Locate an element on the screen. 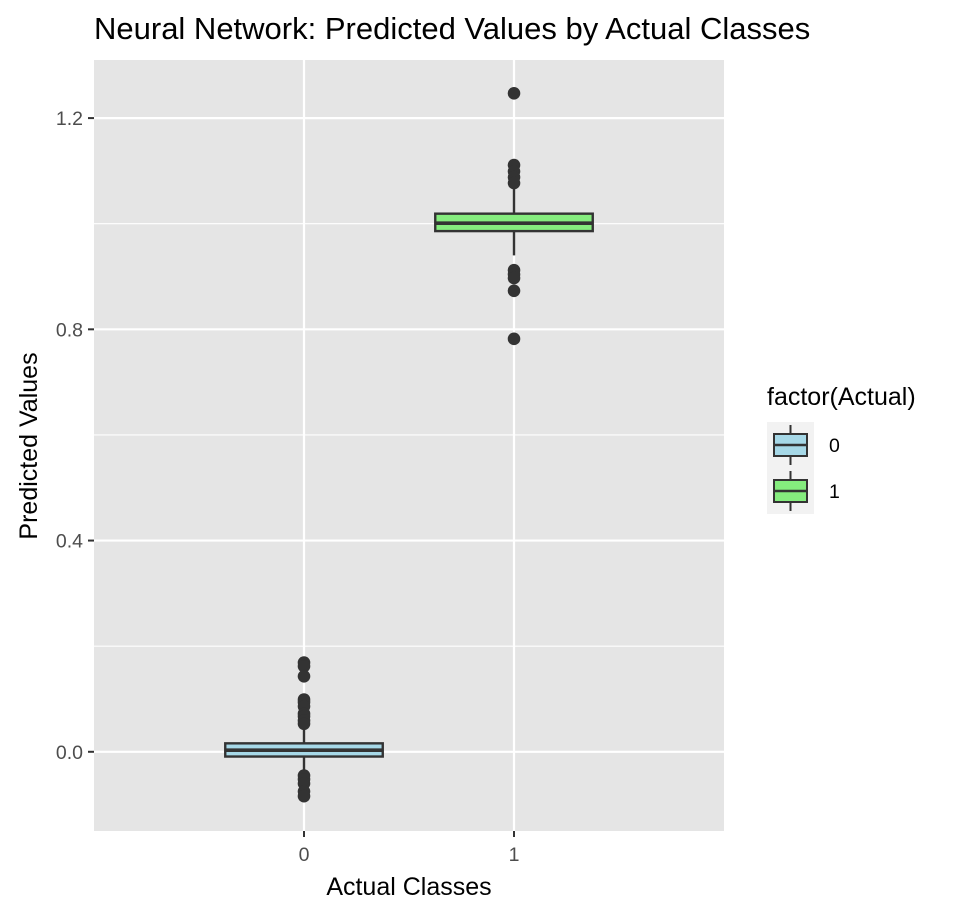 The width and height of the screenshot is (972, 916). legend-label: 1 is located at coordinates (834, 492).